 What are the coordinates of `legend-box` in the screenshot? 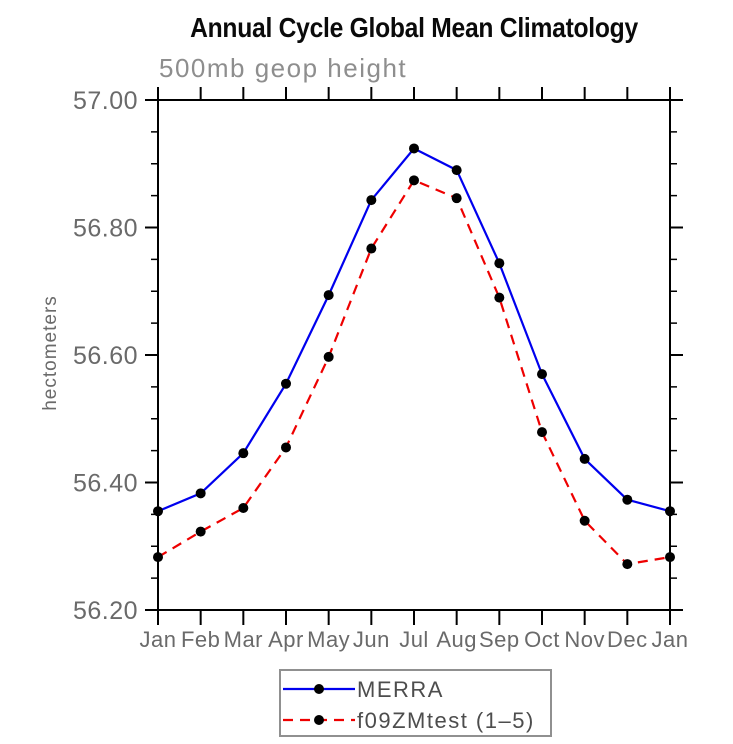 It's located at (415, 703).